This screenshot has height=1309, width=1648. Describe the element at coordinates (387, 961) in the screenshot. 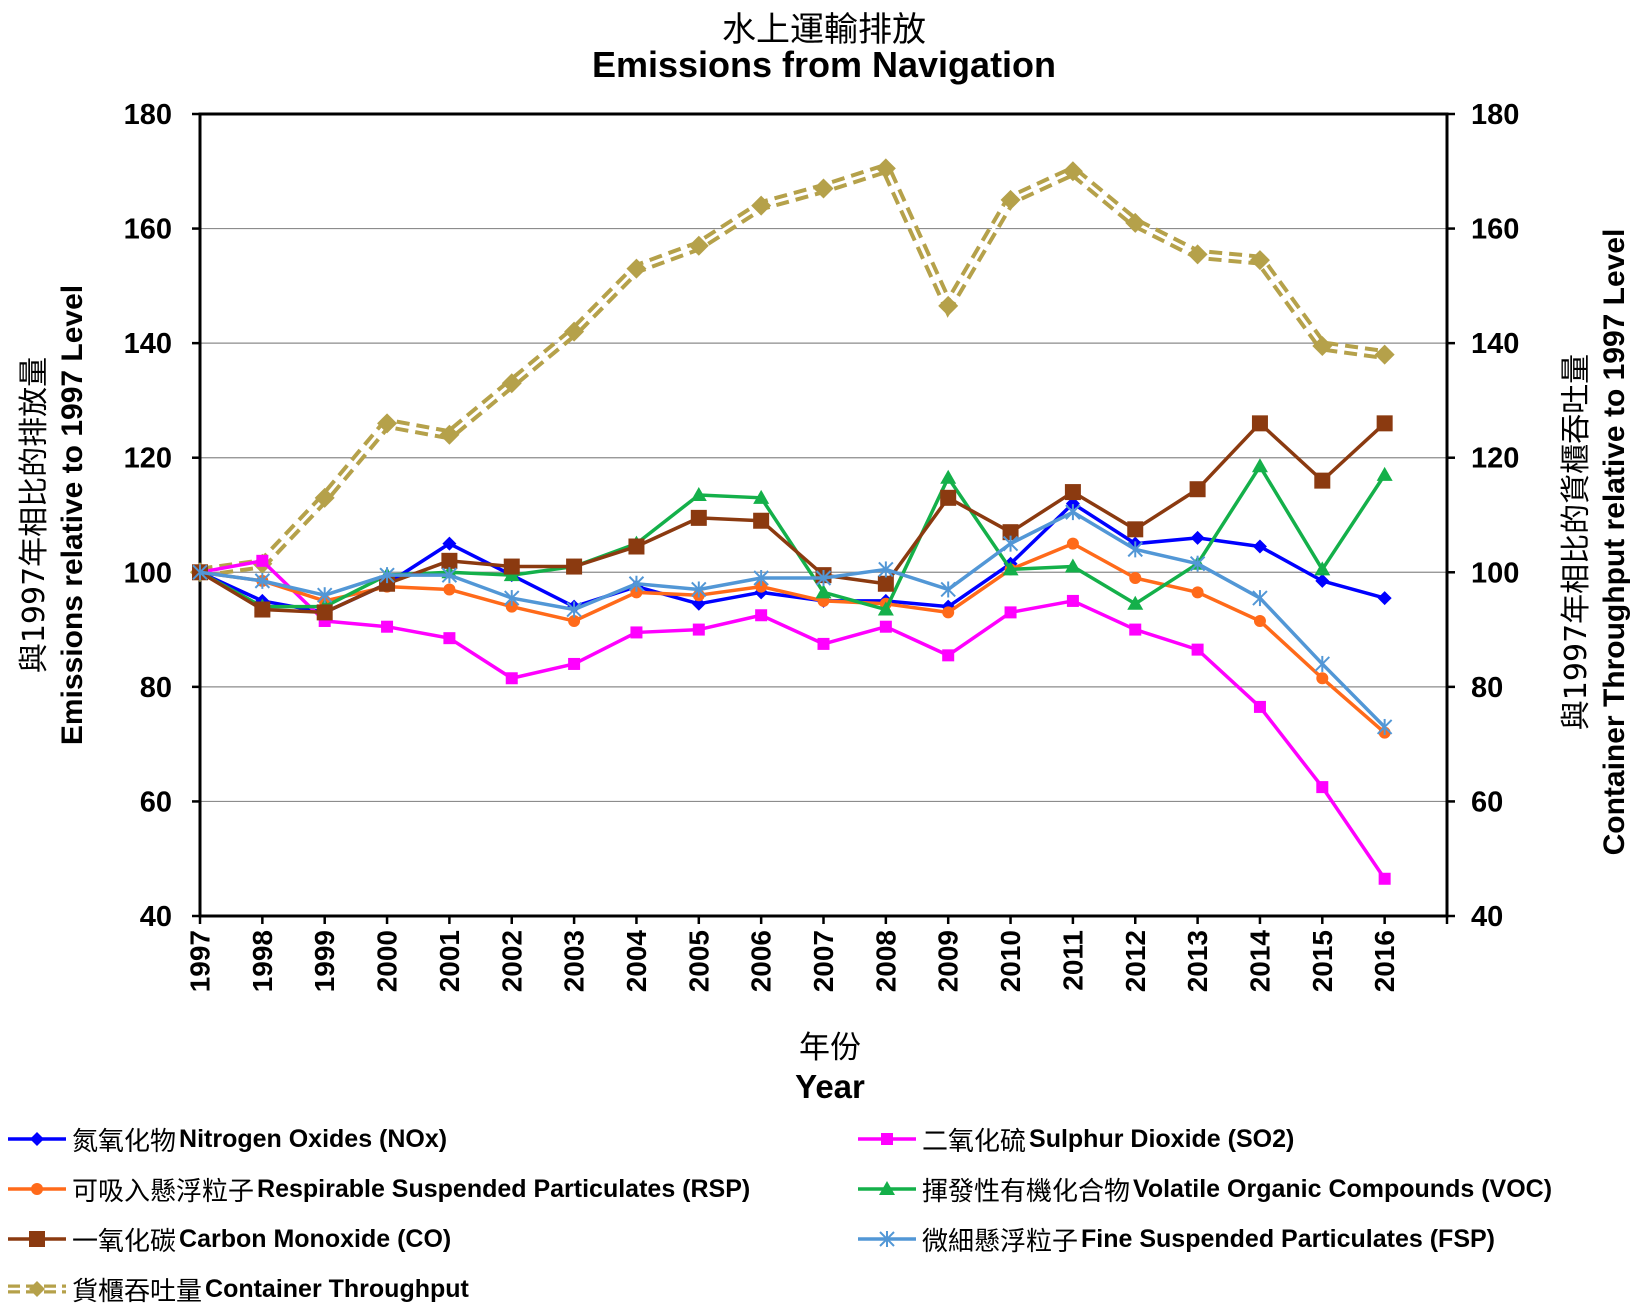

I see `x-tick-label: 2000` at that location.